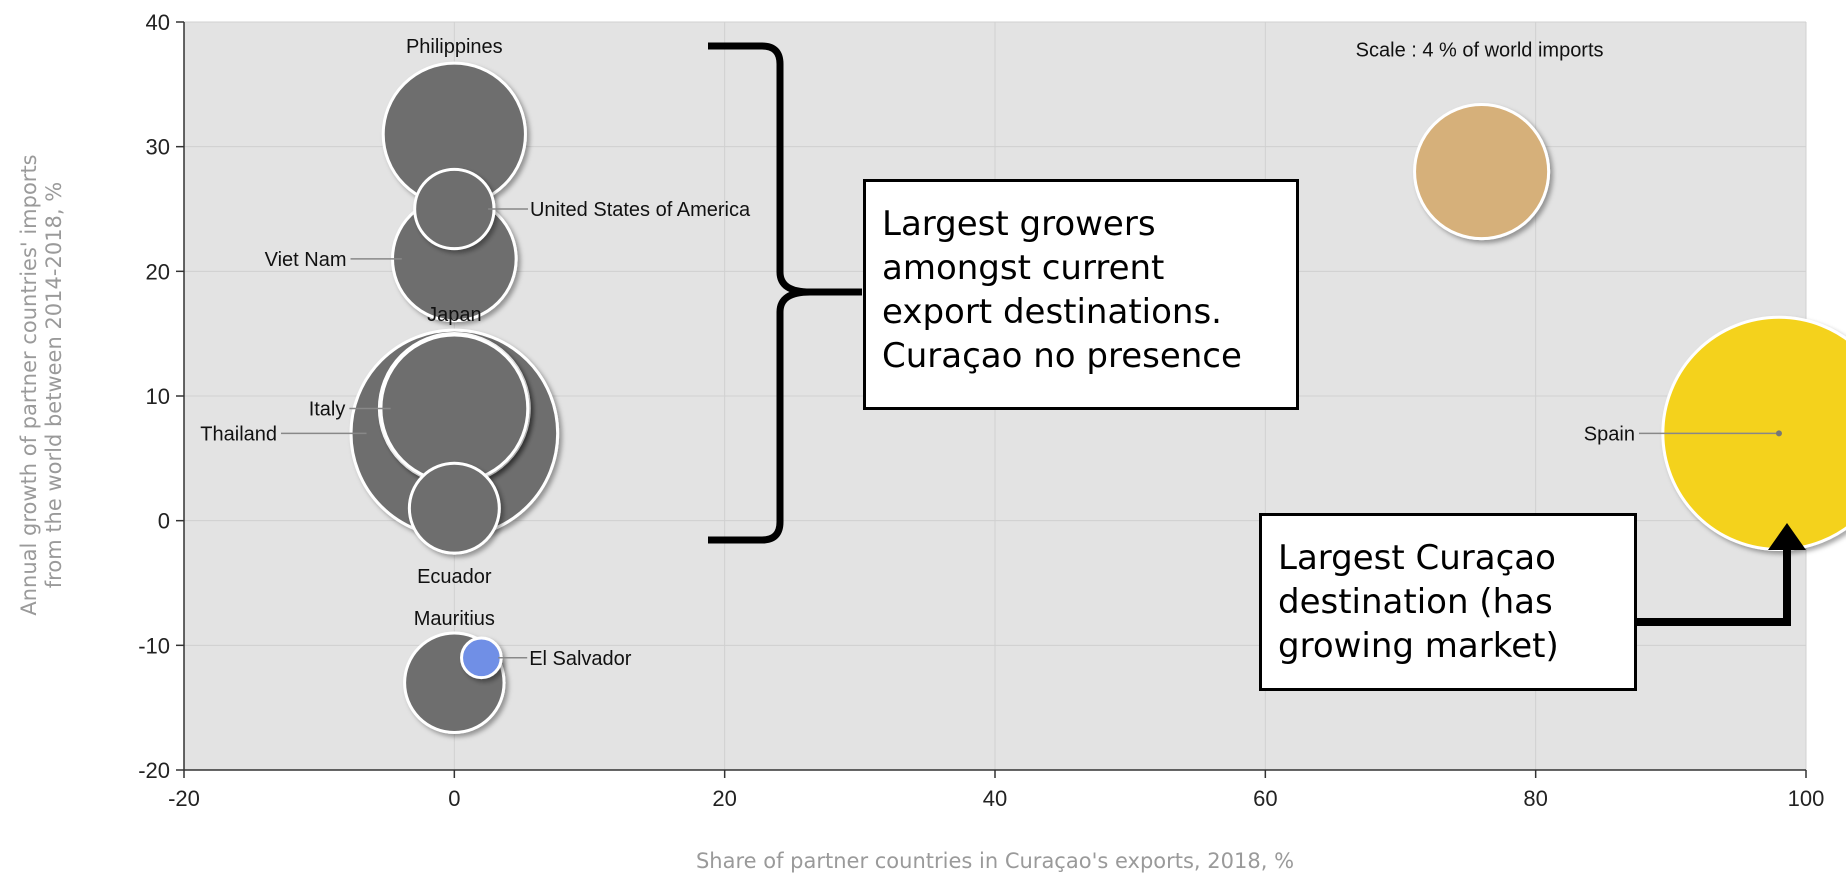 The width and height of the screenshot is (1846, 878). I want to click on x-axis-ticks: -20 0 20 40 60 80 100, so click(996, 790).